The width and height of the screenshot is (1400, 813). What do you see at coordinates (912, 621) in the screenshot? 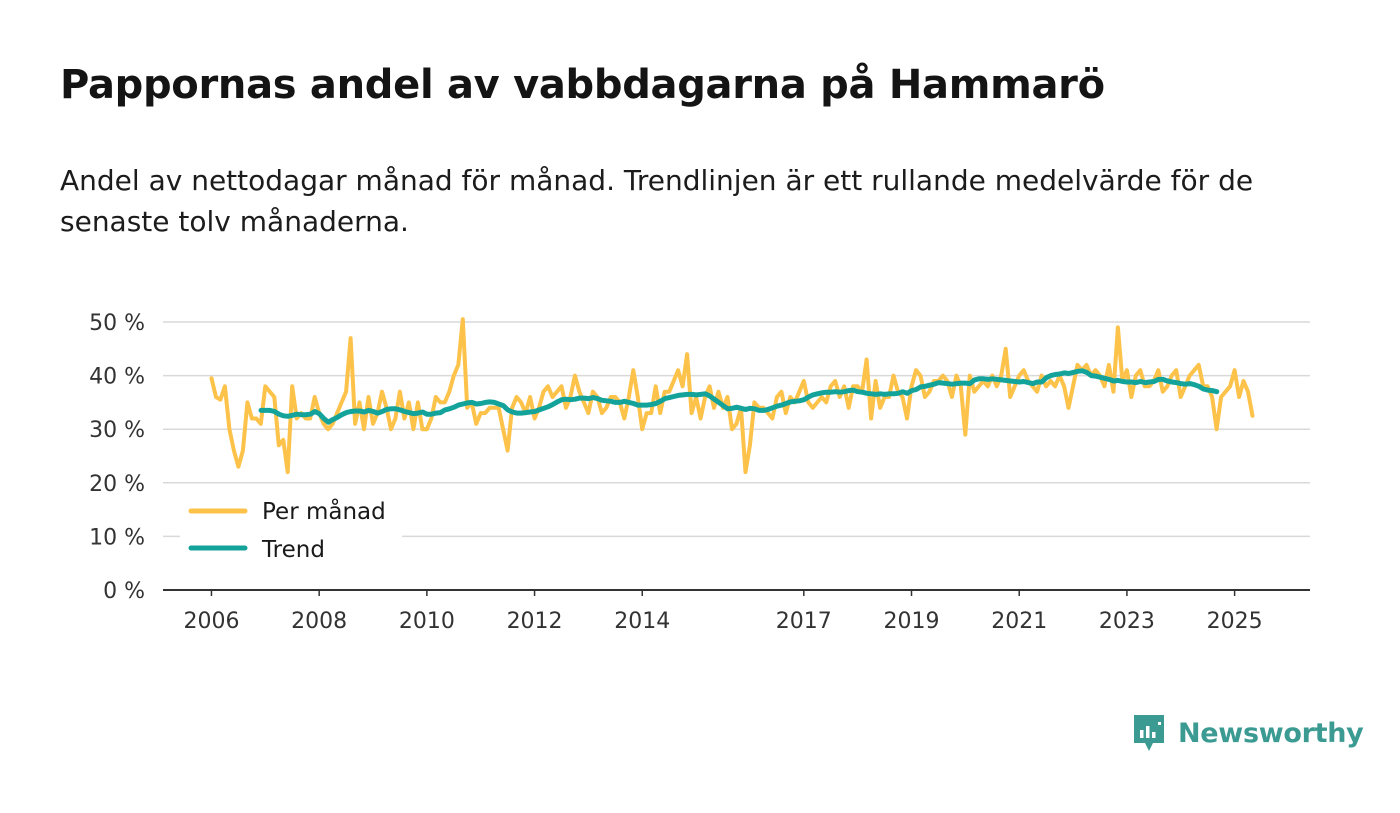
I see `x-tick-label: 2019` at bounding box center [912, 621].